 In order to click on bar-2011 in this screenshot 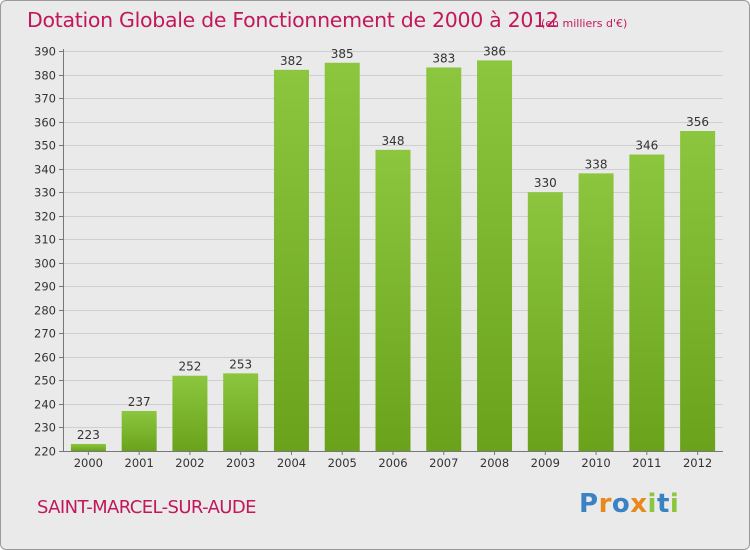, I will do `click(647, 302)`.